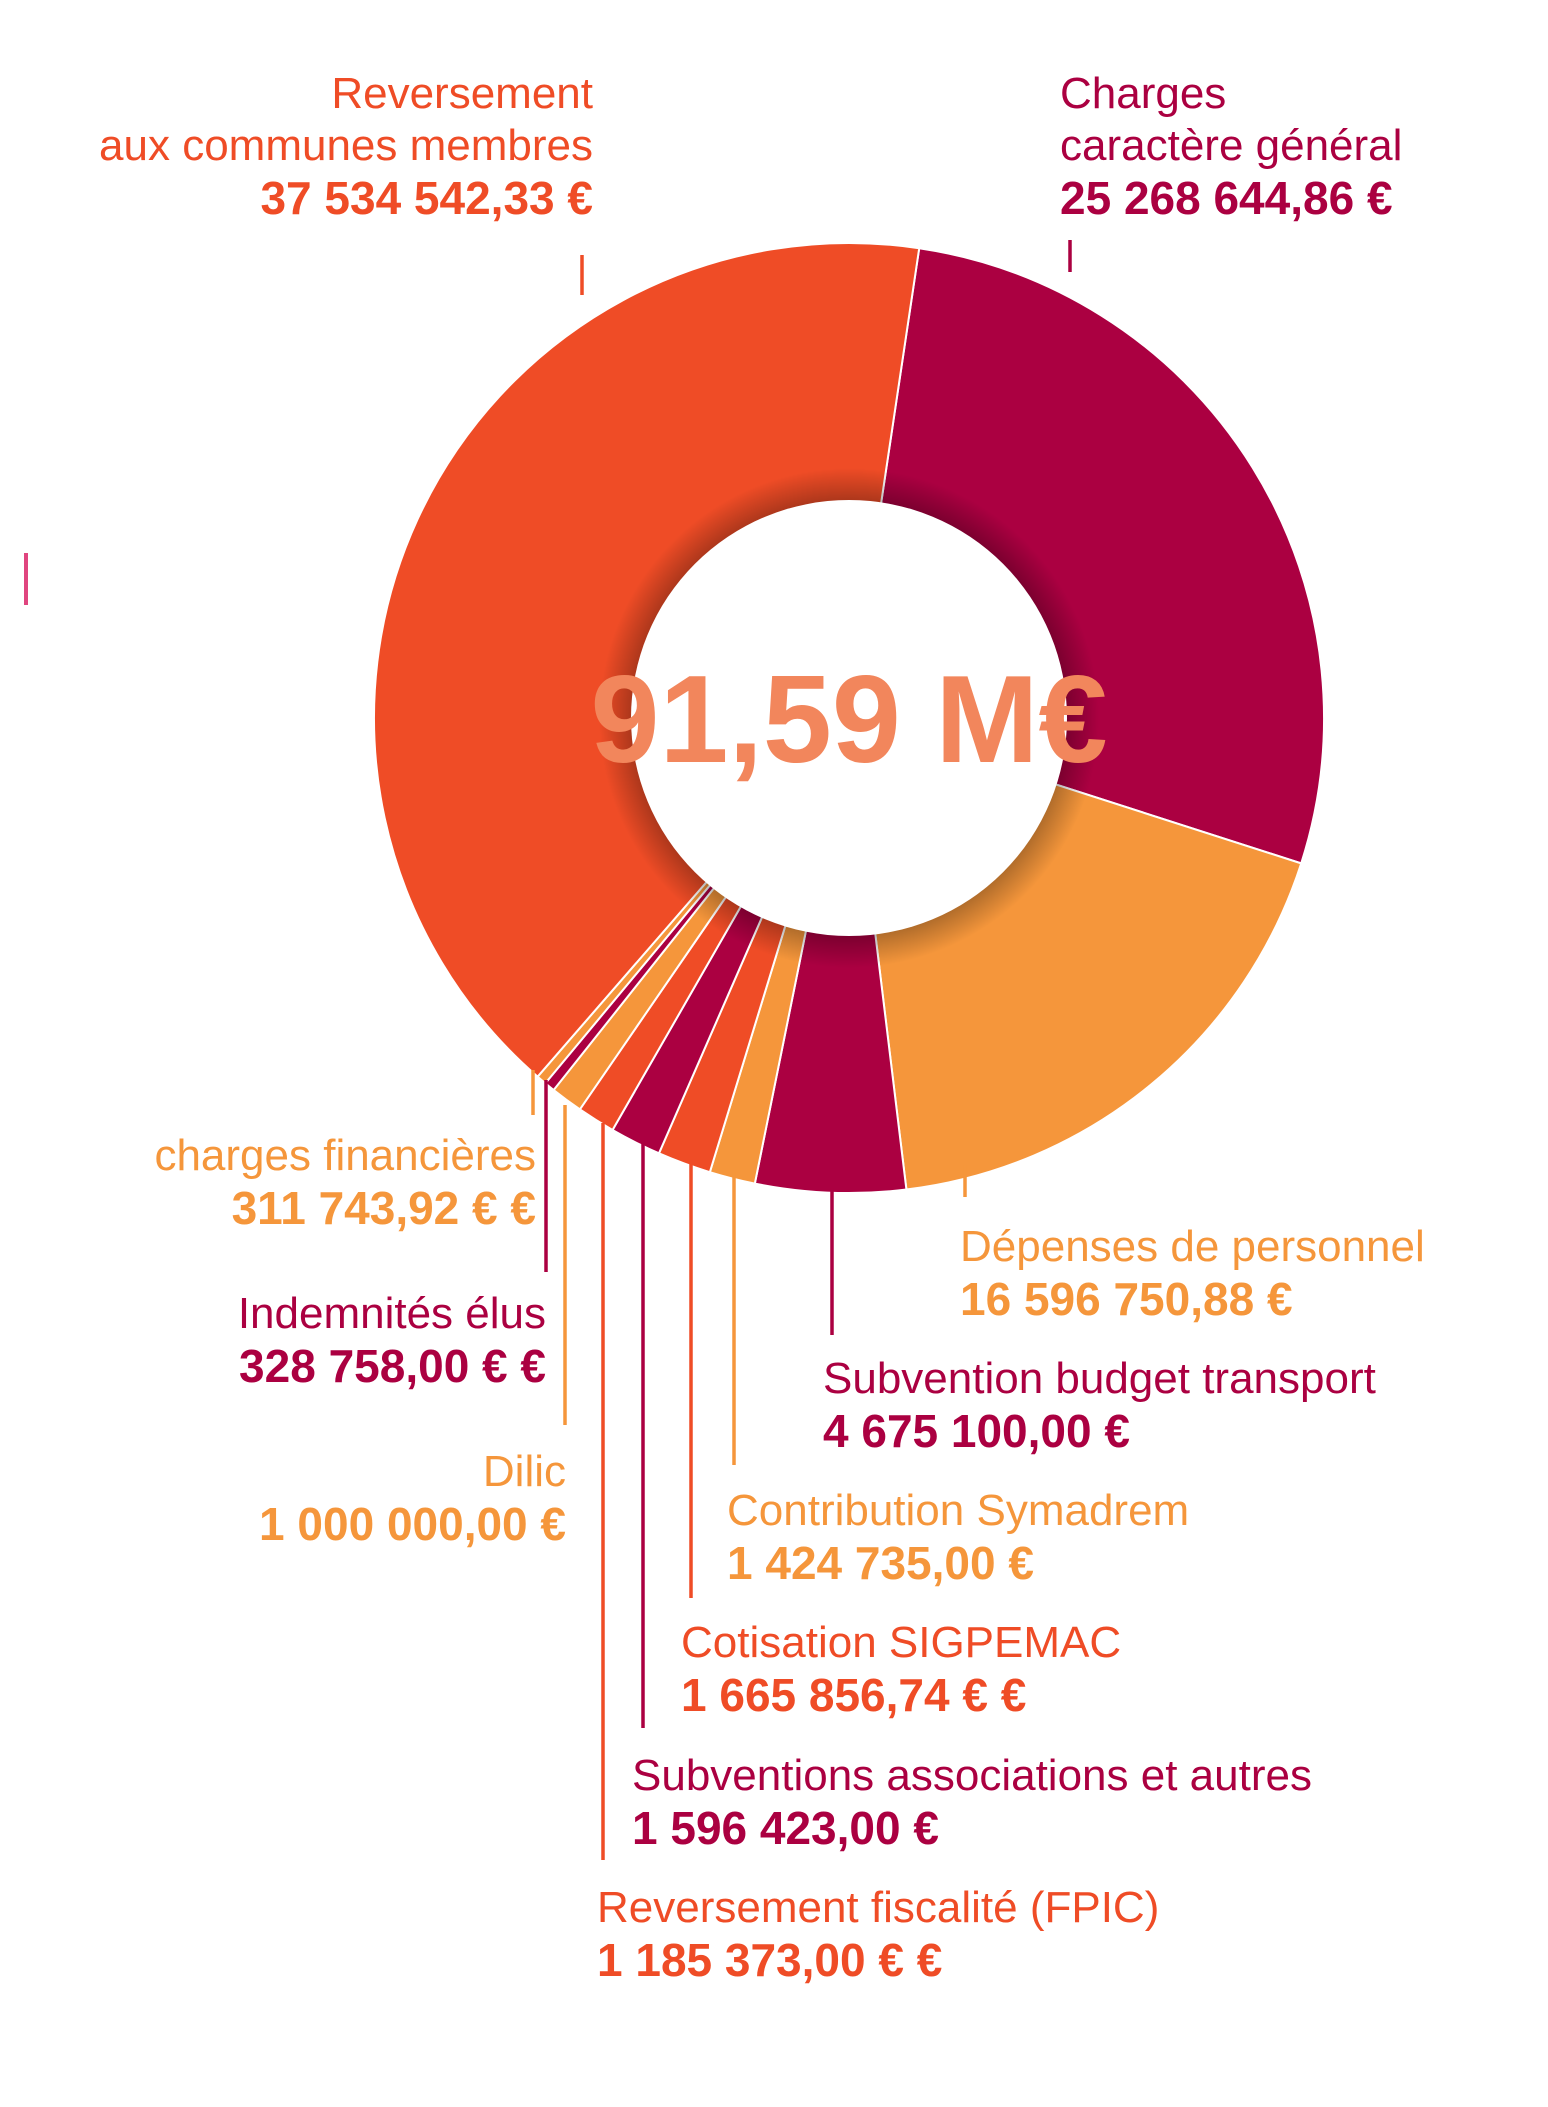 This screenshot has height=2107, width=1548. I want to click on label-name: Dépenses de personnel, so click(1192, 1246).